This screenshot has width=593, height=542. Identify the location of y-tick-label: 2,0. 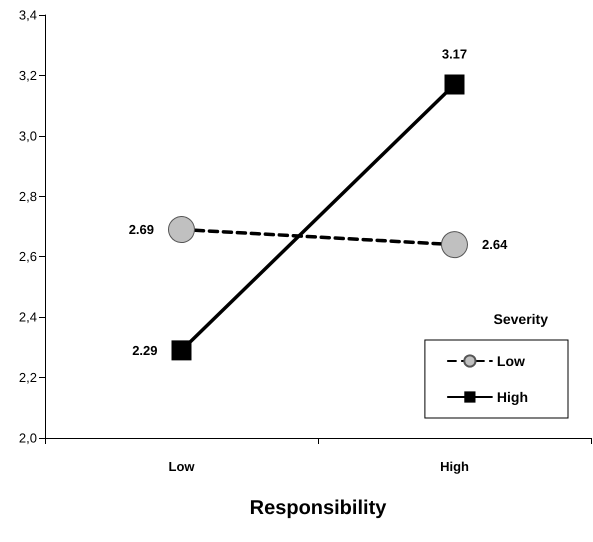
(27, 438).